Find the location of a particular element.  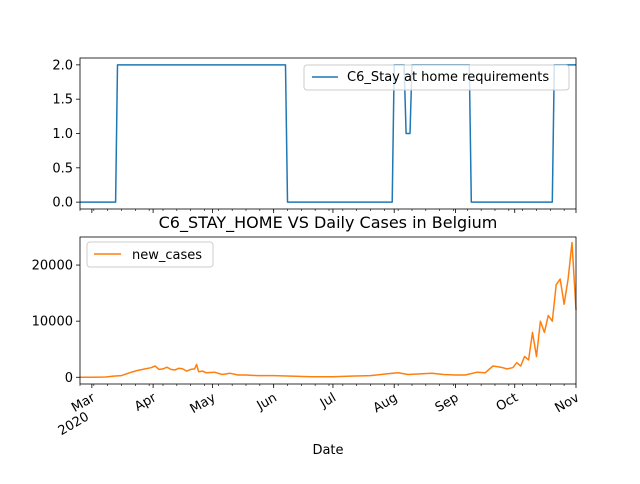

y-tick-label: 0.0 is located at coordinates (62, 203).